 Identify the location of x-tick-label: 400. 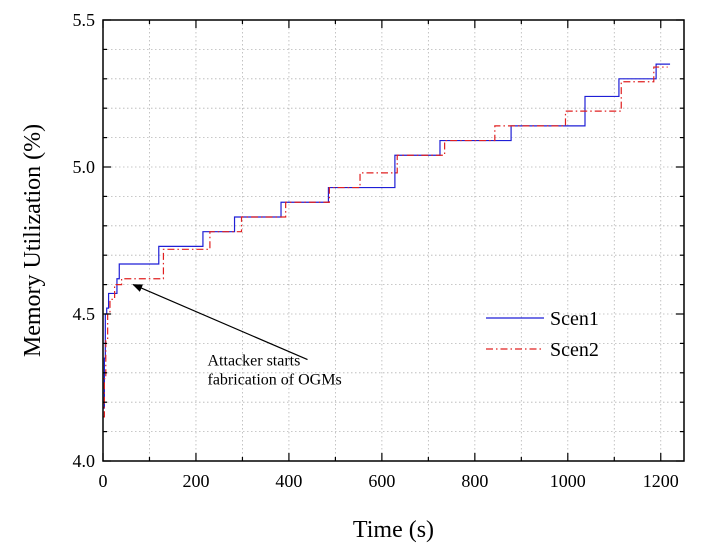
(288, 481).